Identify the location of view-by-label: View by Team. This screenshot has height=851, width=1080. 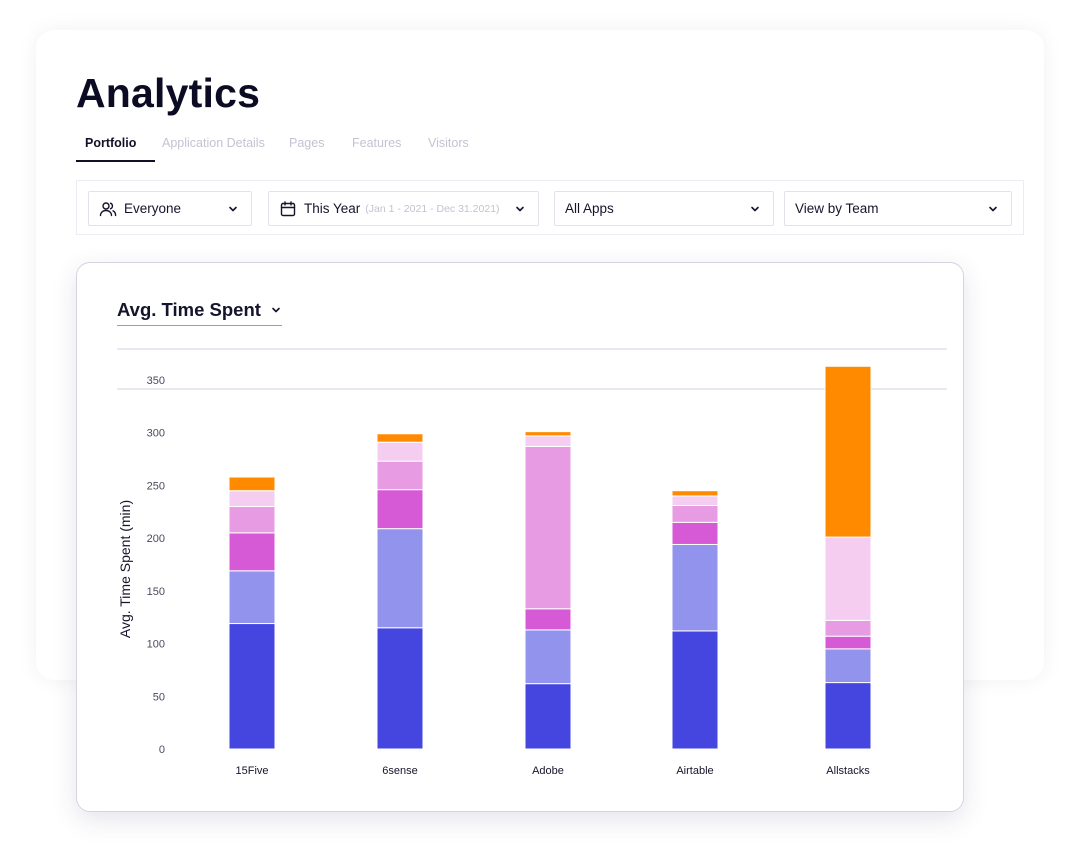
(837, 208).